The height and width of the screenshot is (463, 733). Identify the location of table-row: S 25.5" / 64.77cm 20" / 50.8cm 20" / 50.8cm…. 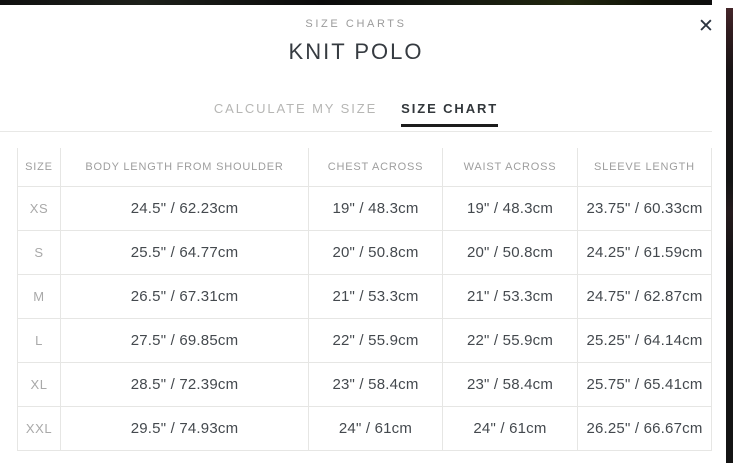
(364, 252).